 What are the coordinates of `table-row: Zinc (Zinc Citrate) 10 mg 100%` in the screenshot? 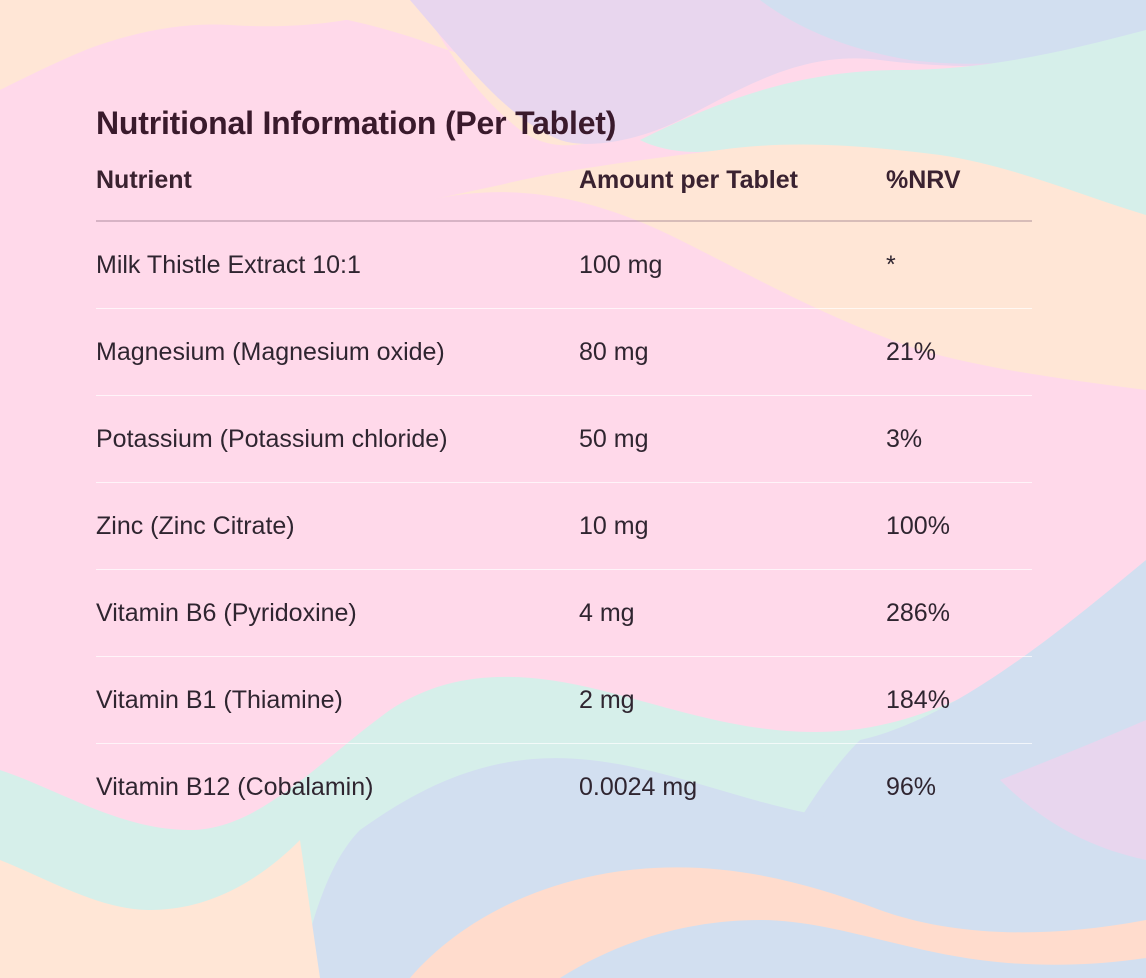 It's located at (564, 526).